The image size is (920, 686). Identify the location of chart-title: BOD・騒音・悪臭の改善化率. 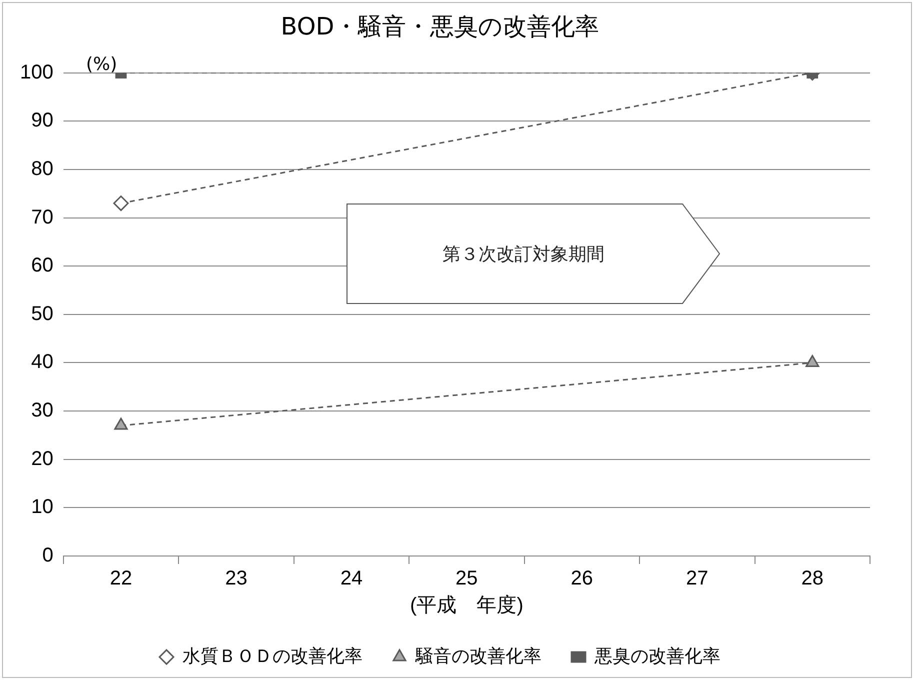
(440, 26).